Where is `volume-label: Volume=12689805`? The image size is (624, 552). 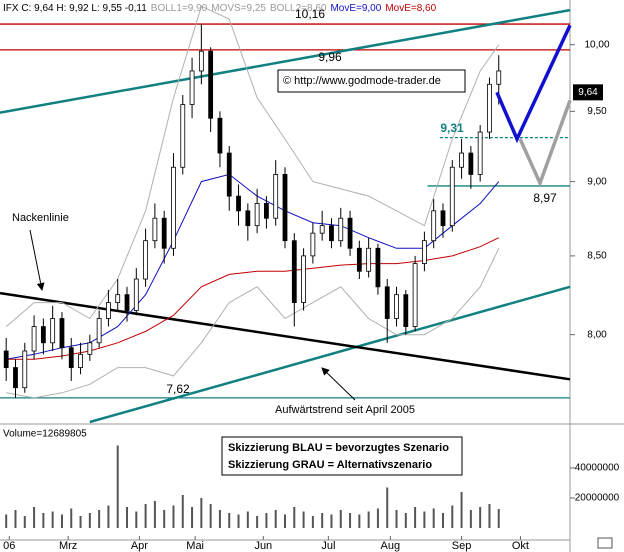 volume-label: Volume=12689805 is located at coordinates (45, 434).